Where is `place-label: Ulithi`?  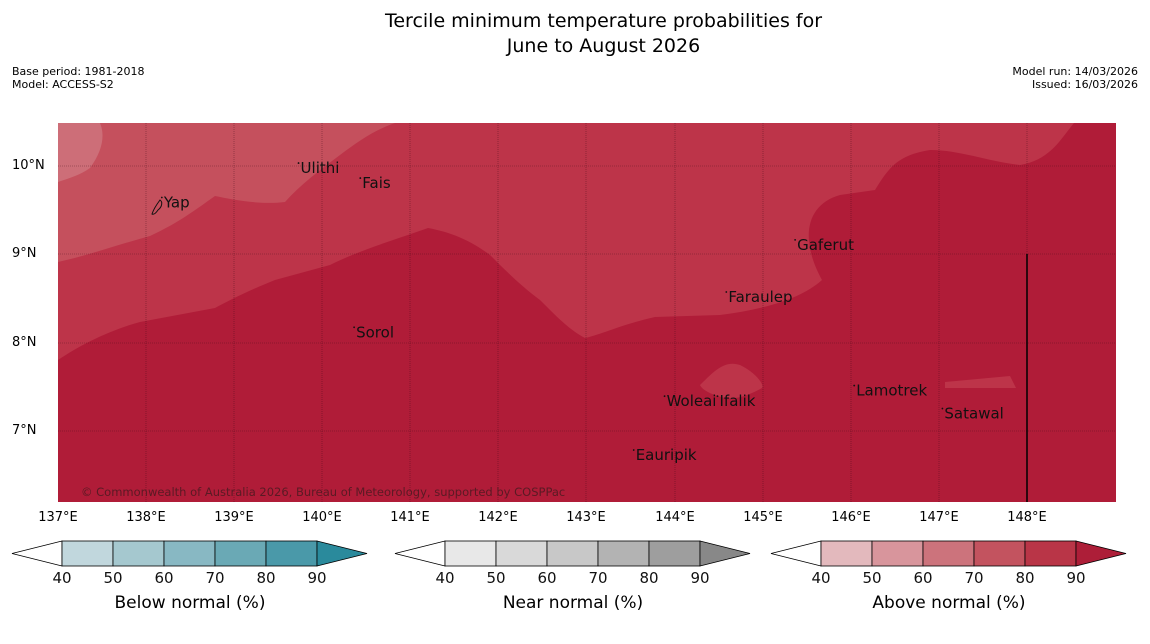
place-label: Ulithi is located at coordinates (320, 168).